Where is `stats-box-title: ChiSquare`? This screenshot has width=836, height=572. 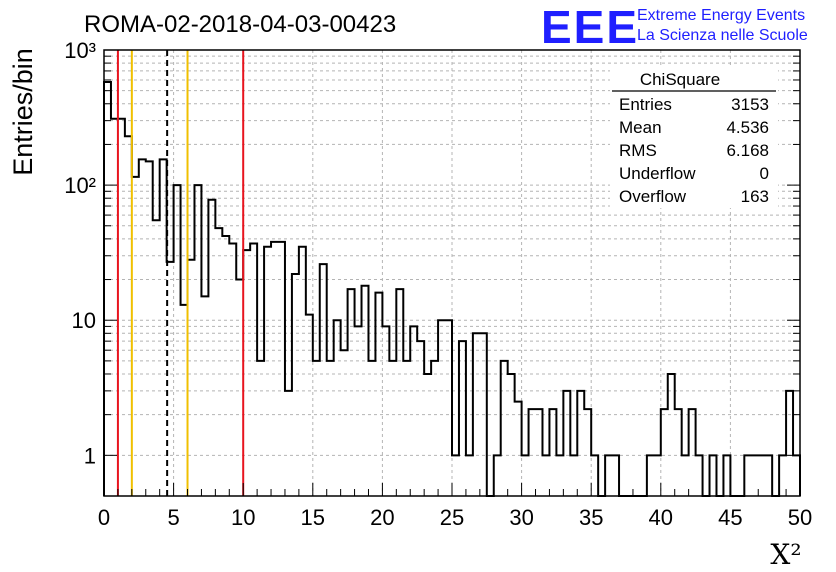 stats-box-title: ChiSquare is located at coordinates (680, 79).